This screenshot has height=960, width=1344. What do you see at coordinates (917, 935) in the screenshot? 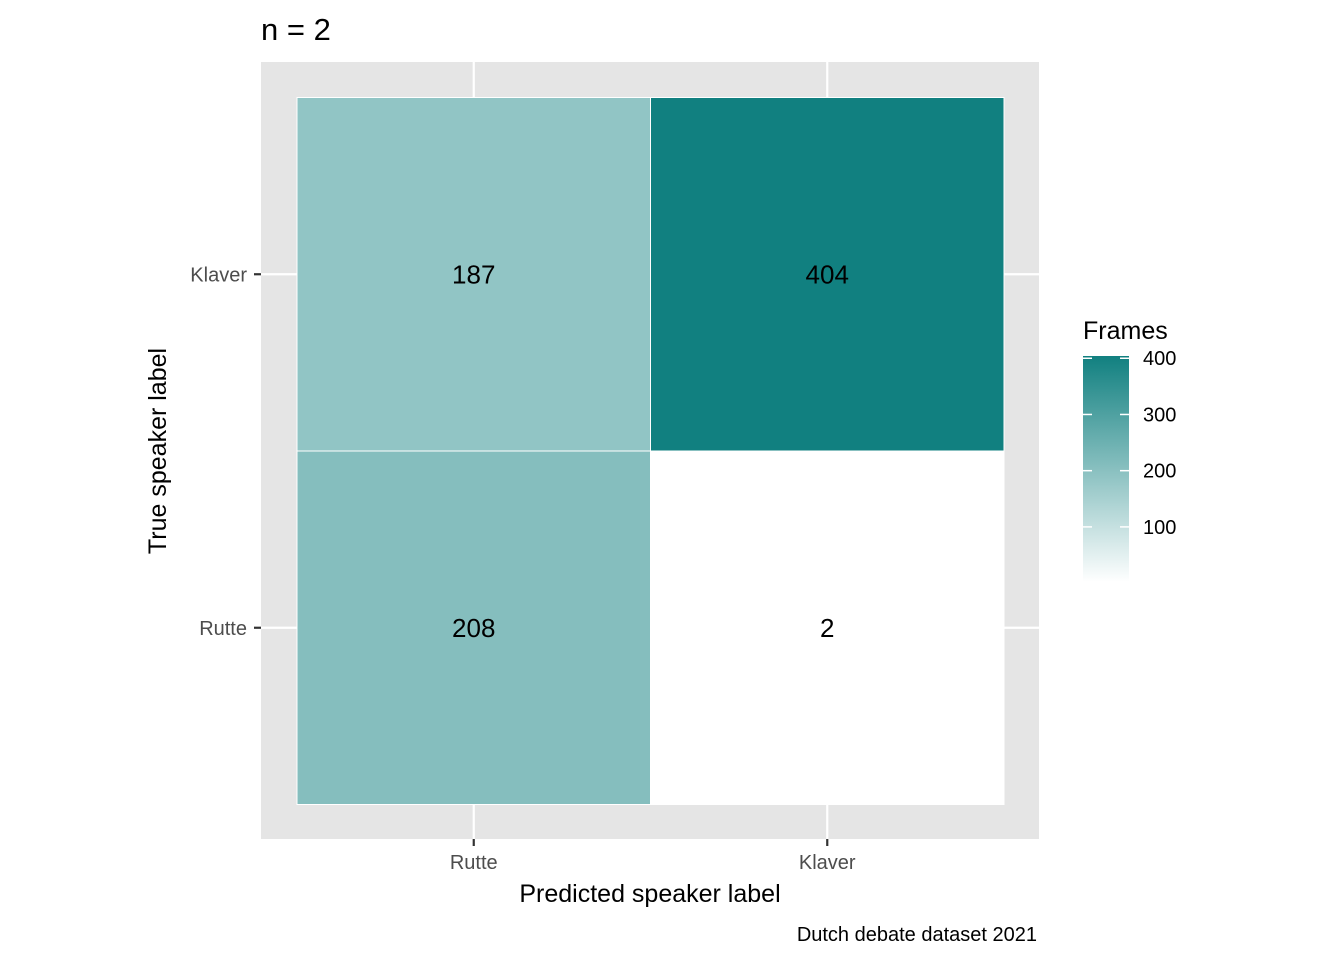
I see `chart-caption: Dutch debate dataset 2021` at bounding box center [917, 935].